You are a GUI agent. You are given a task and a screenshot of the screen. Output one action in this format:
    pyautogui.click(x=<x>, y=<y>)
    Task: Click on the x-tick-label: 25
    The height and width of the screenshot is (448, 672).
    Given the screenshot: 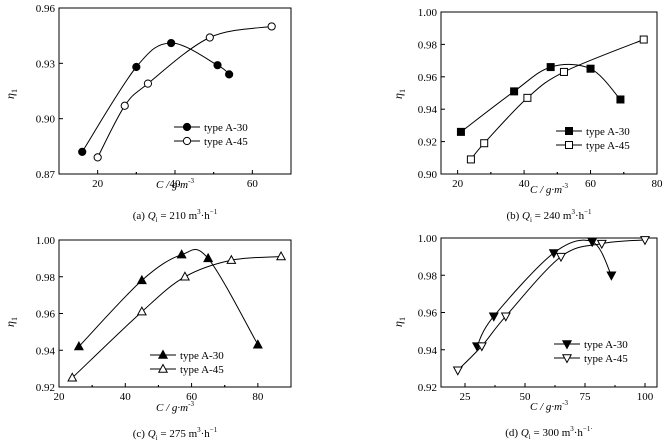 What is the action you would take?
    pyautogui.click(x=466, y=397)
    